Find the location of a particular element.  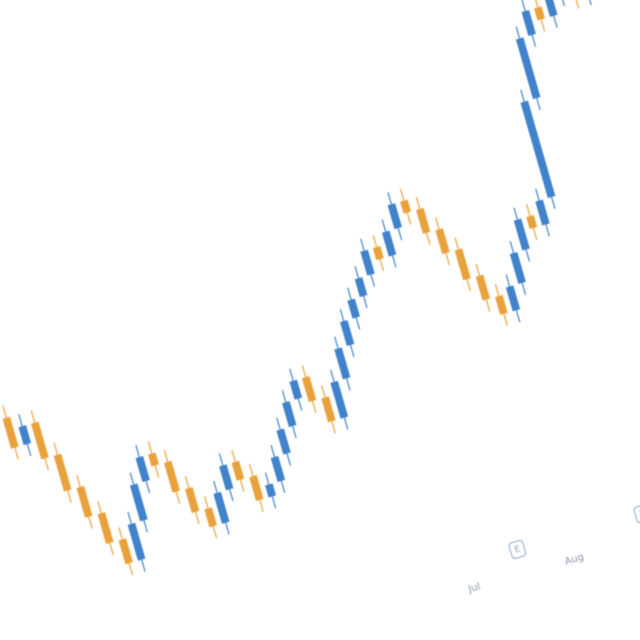

x-tick-label: Aug is located at coordinates (575, 560).